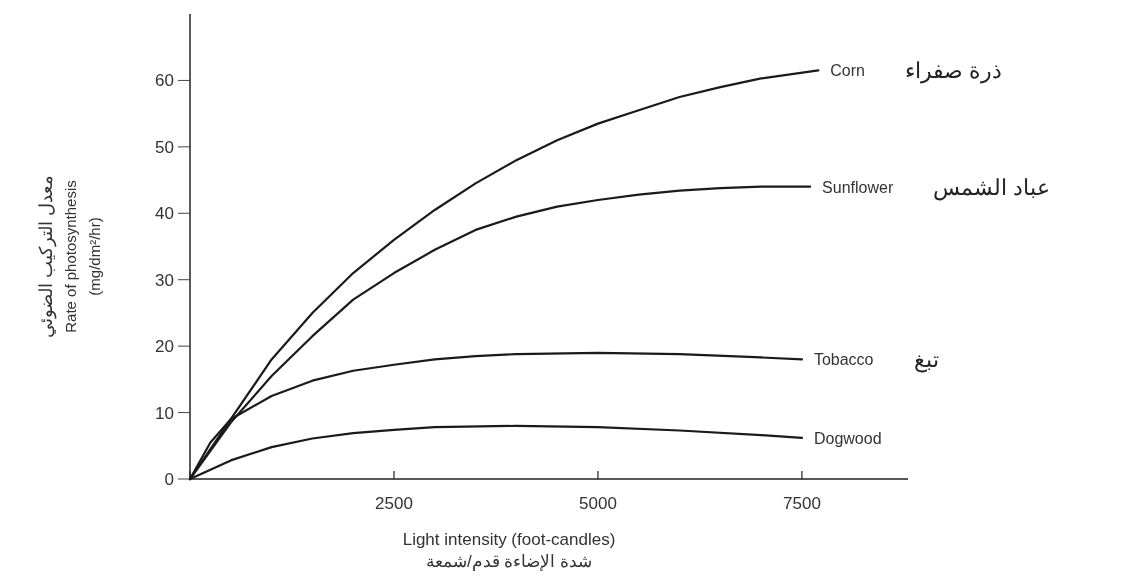  What do you see at coordinates (598, 503) in the screenshot?
I see `x-tick-label: 5000` at bounding box center [598, 503].